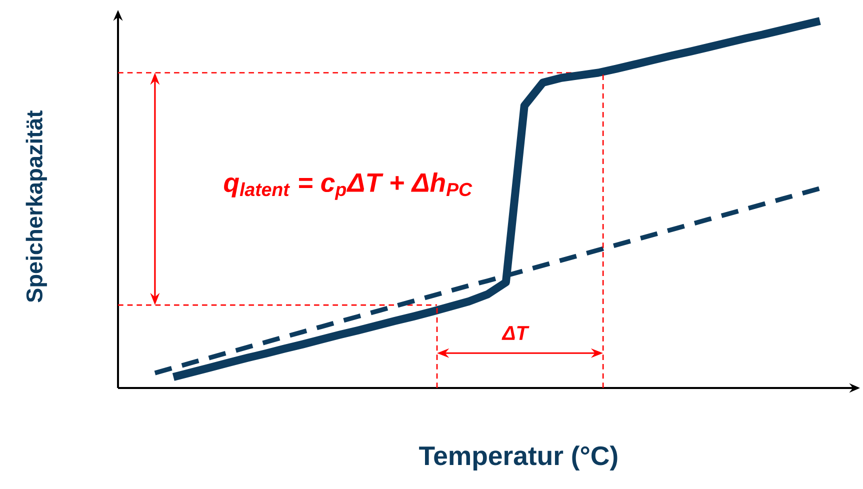  Describe the element at coordinates (518, 458) in the screenshot. I see `x-axis-title: Temperatur (°C)` at that location.